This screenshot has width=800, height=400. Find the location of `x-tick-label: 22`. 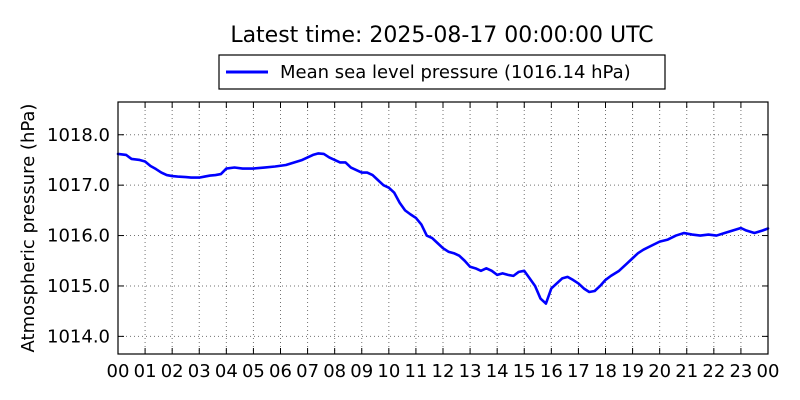

x-tick-label: 22 is located at coordinates (713, 371).